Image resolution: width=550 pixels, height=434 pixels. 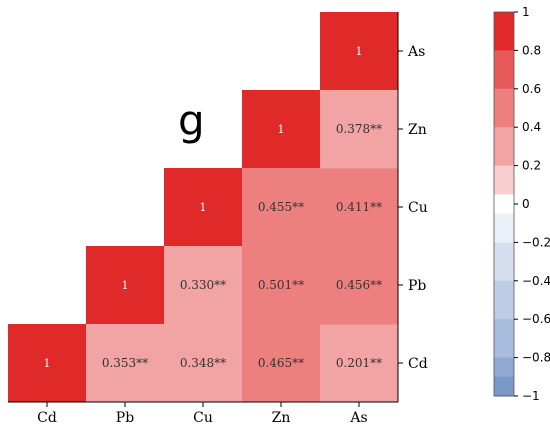 I want to click on heatmap-cell-cd-cu, so click(x=203, y=363).